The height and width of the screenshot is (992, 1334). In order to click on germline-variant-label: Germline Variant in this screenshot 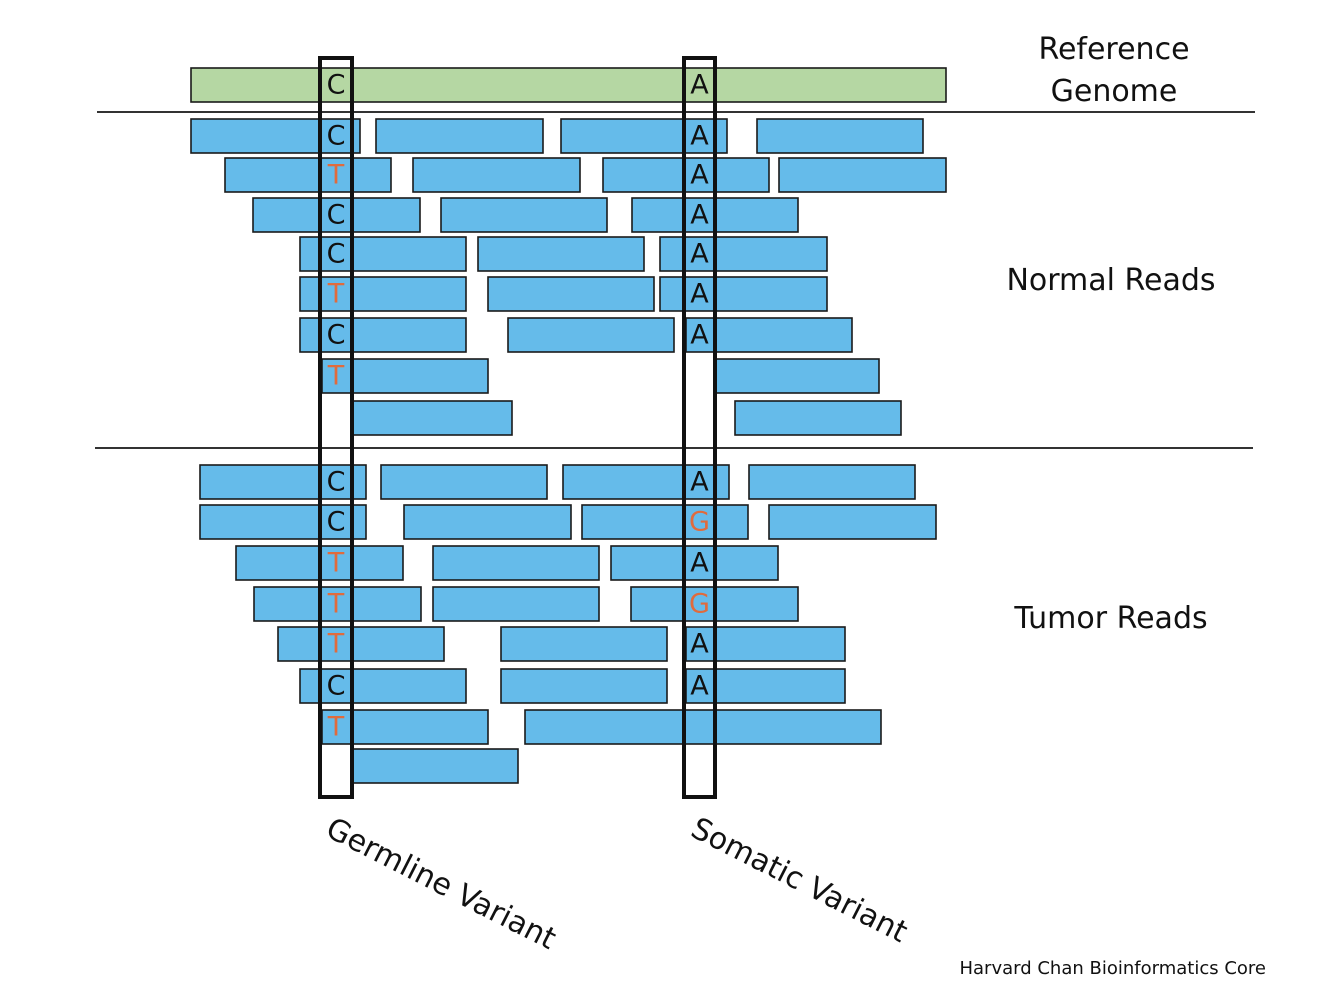, I will do `click(440, 884)`.